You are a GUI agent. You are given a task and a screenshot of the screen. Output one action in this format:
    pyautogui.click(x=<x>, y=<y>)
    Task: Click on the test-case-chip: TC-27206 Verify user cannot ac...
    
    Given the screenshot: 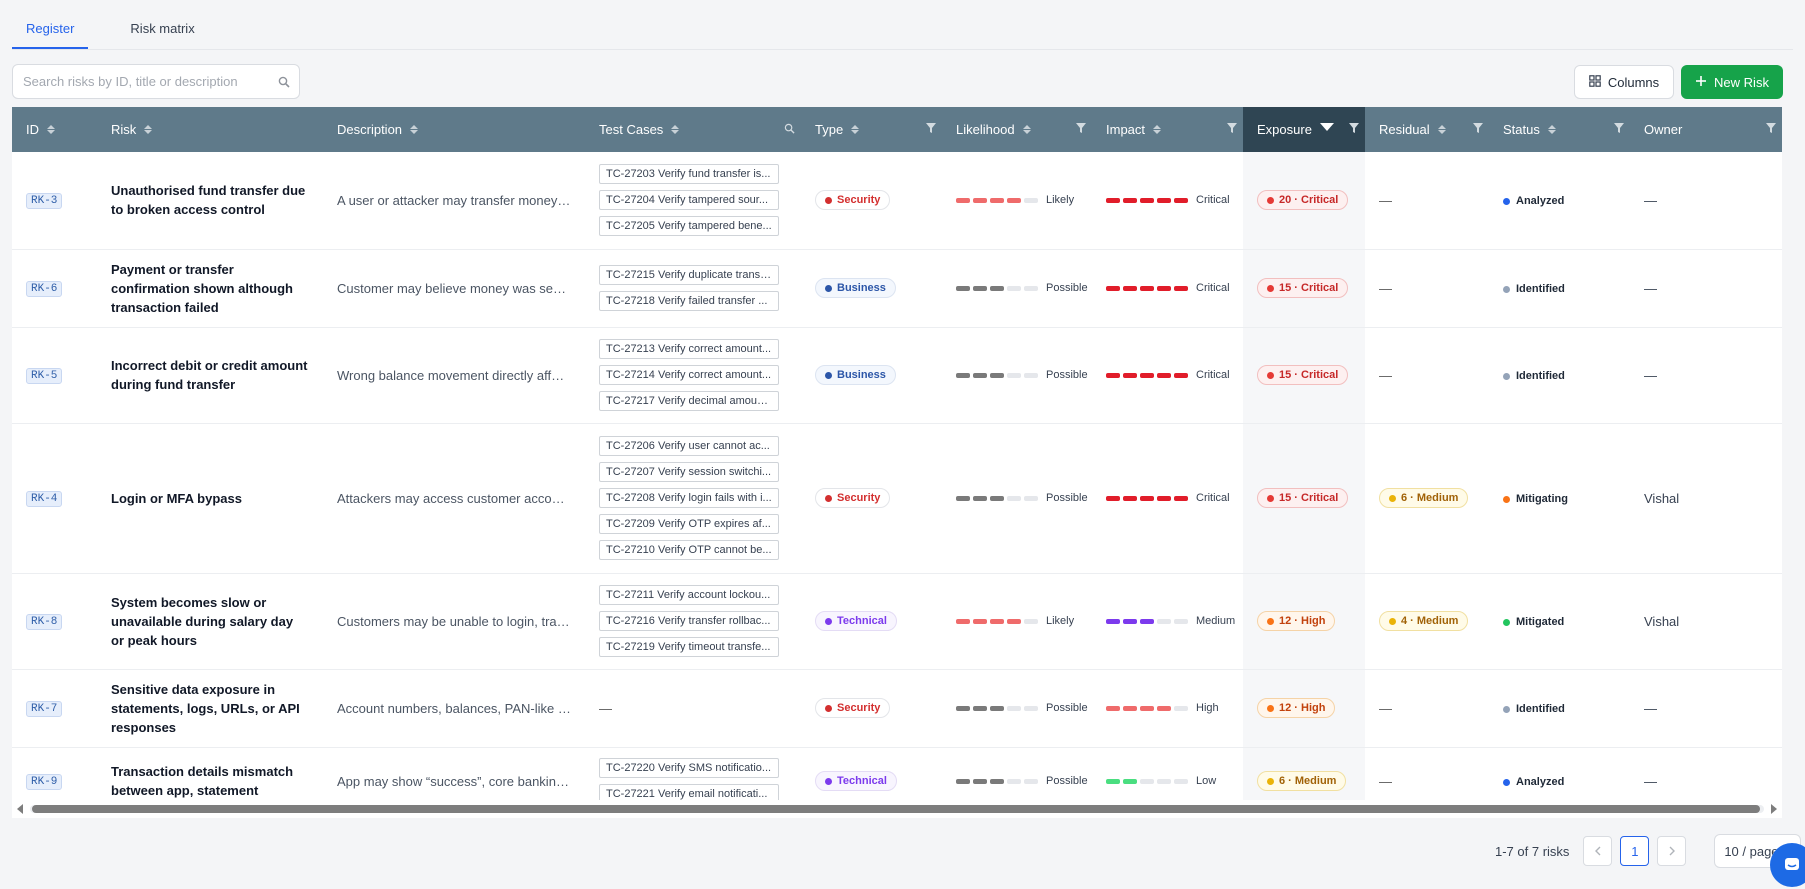 What is the action you would take?
    pyautogui.click(x=689, y=446)
    